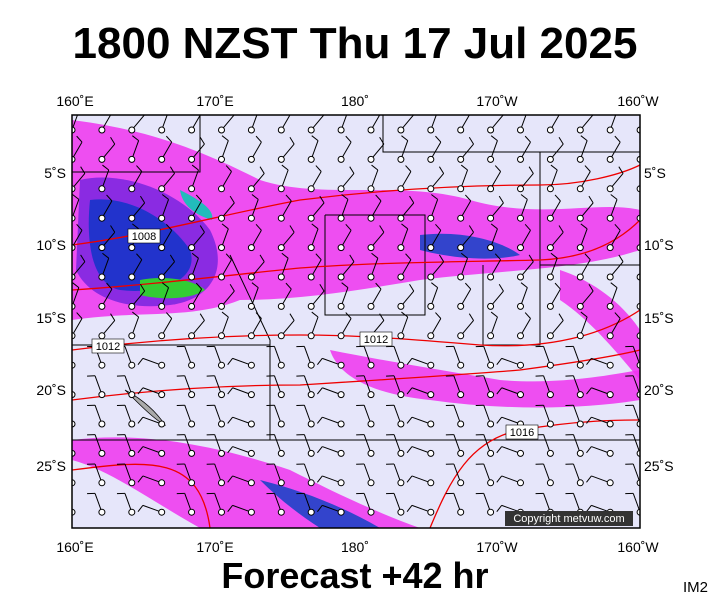  Describe the element at coordinates (51, 318) in the screenshot. I see `lat-label: 15˚S` at that location.